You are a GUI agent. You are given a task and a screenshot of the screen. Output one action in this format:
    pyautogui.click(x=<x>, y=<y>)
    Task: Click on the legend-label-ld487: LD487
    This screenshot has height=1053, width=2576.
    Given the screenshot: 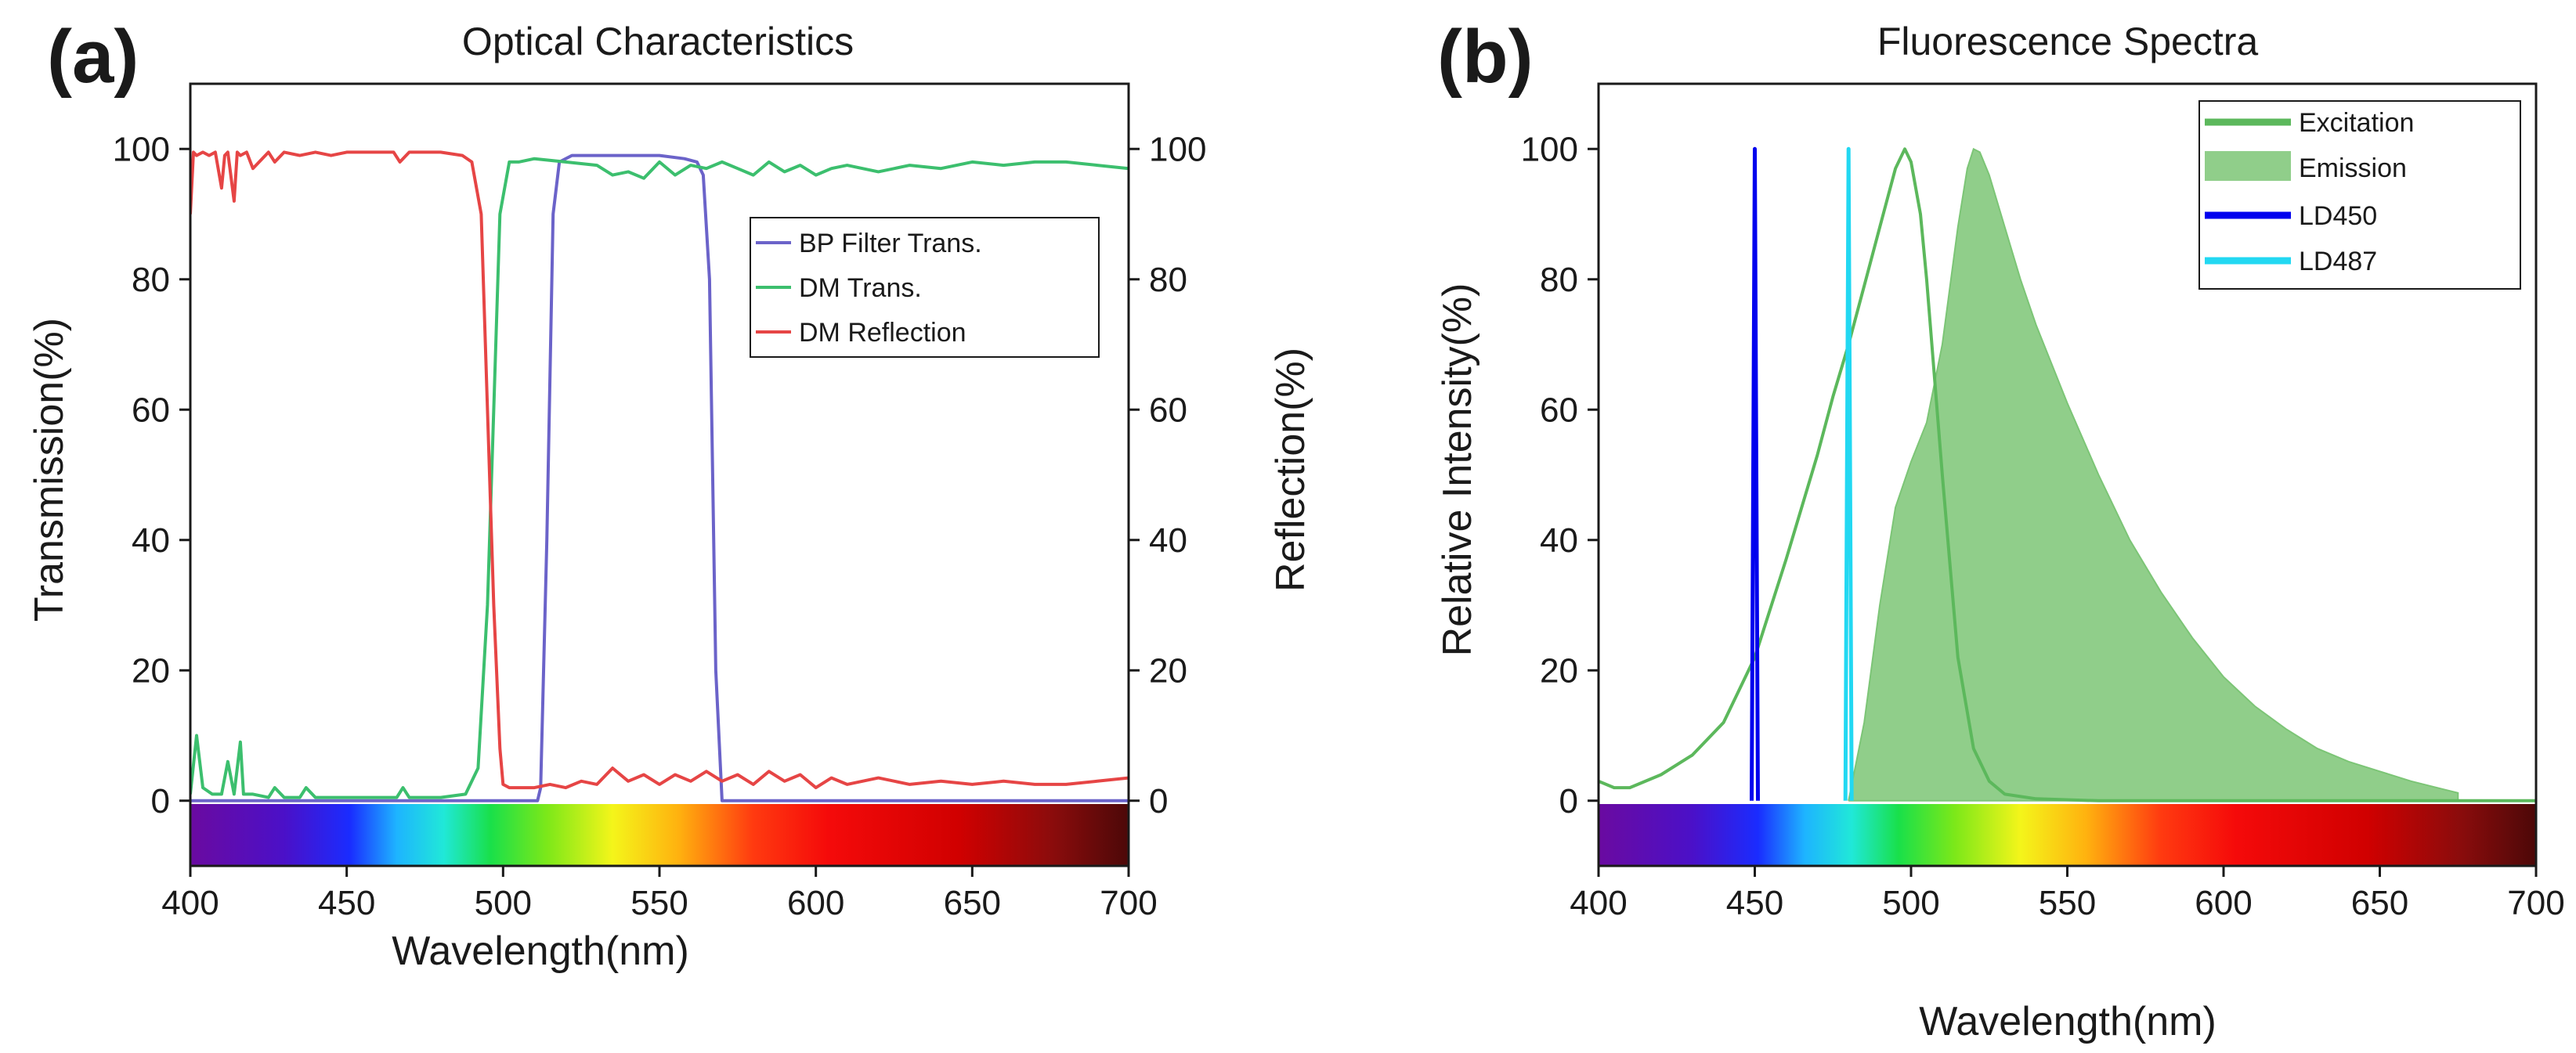 What is the action you would take?
    pyautogui.click(x=2338, y=261)
    